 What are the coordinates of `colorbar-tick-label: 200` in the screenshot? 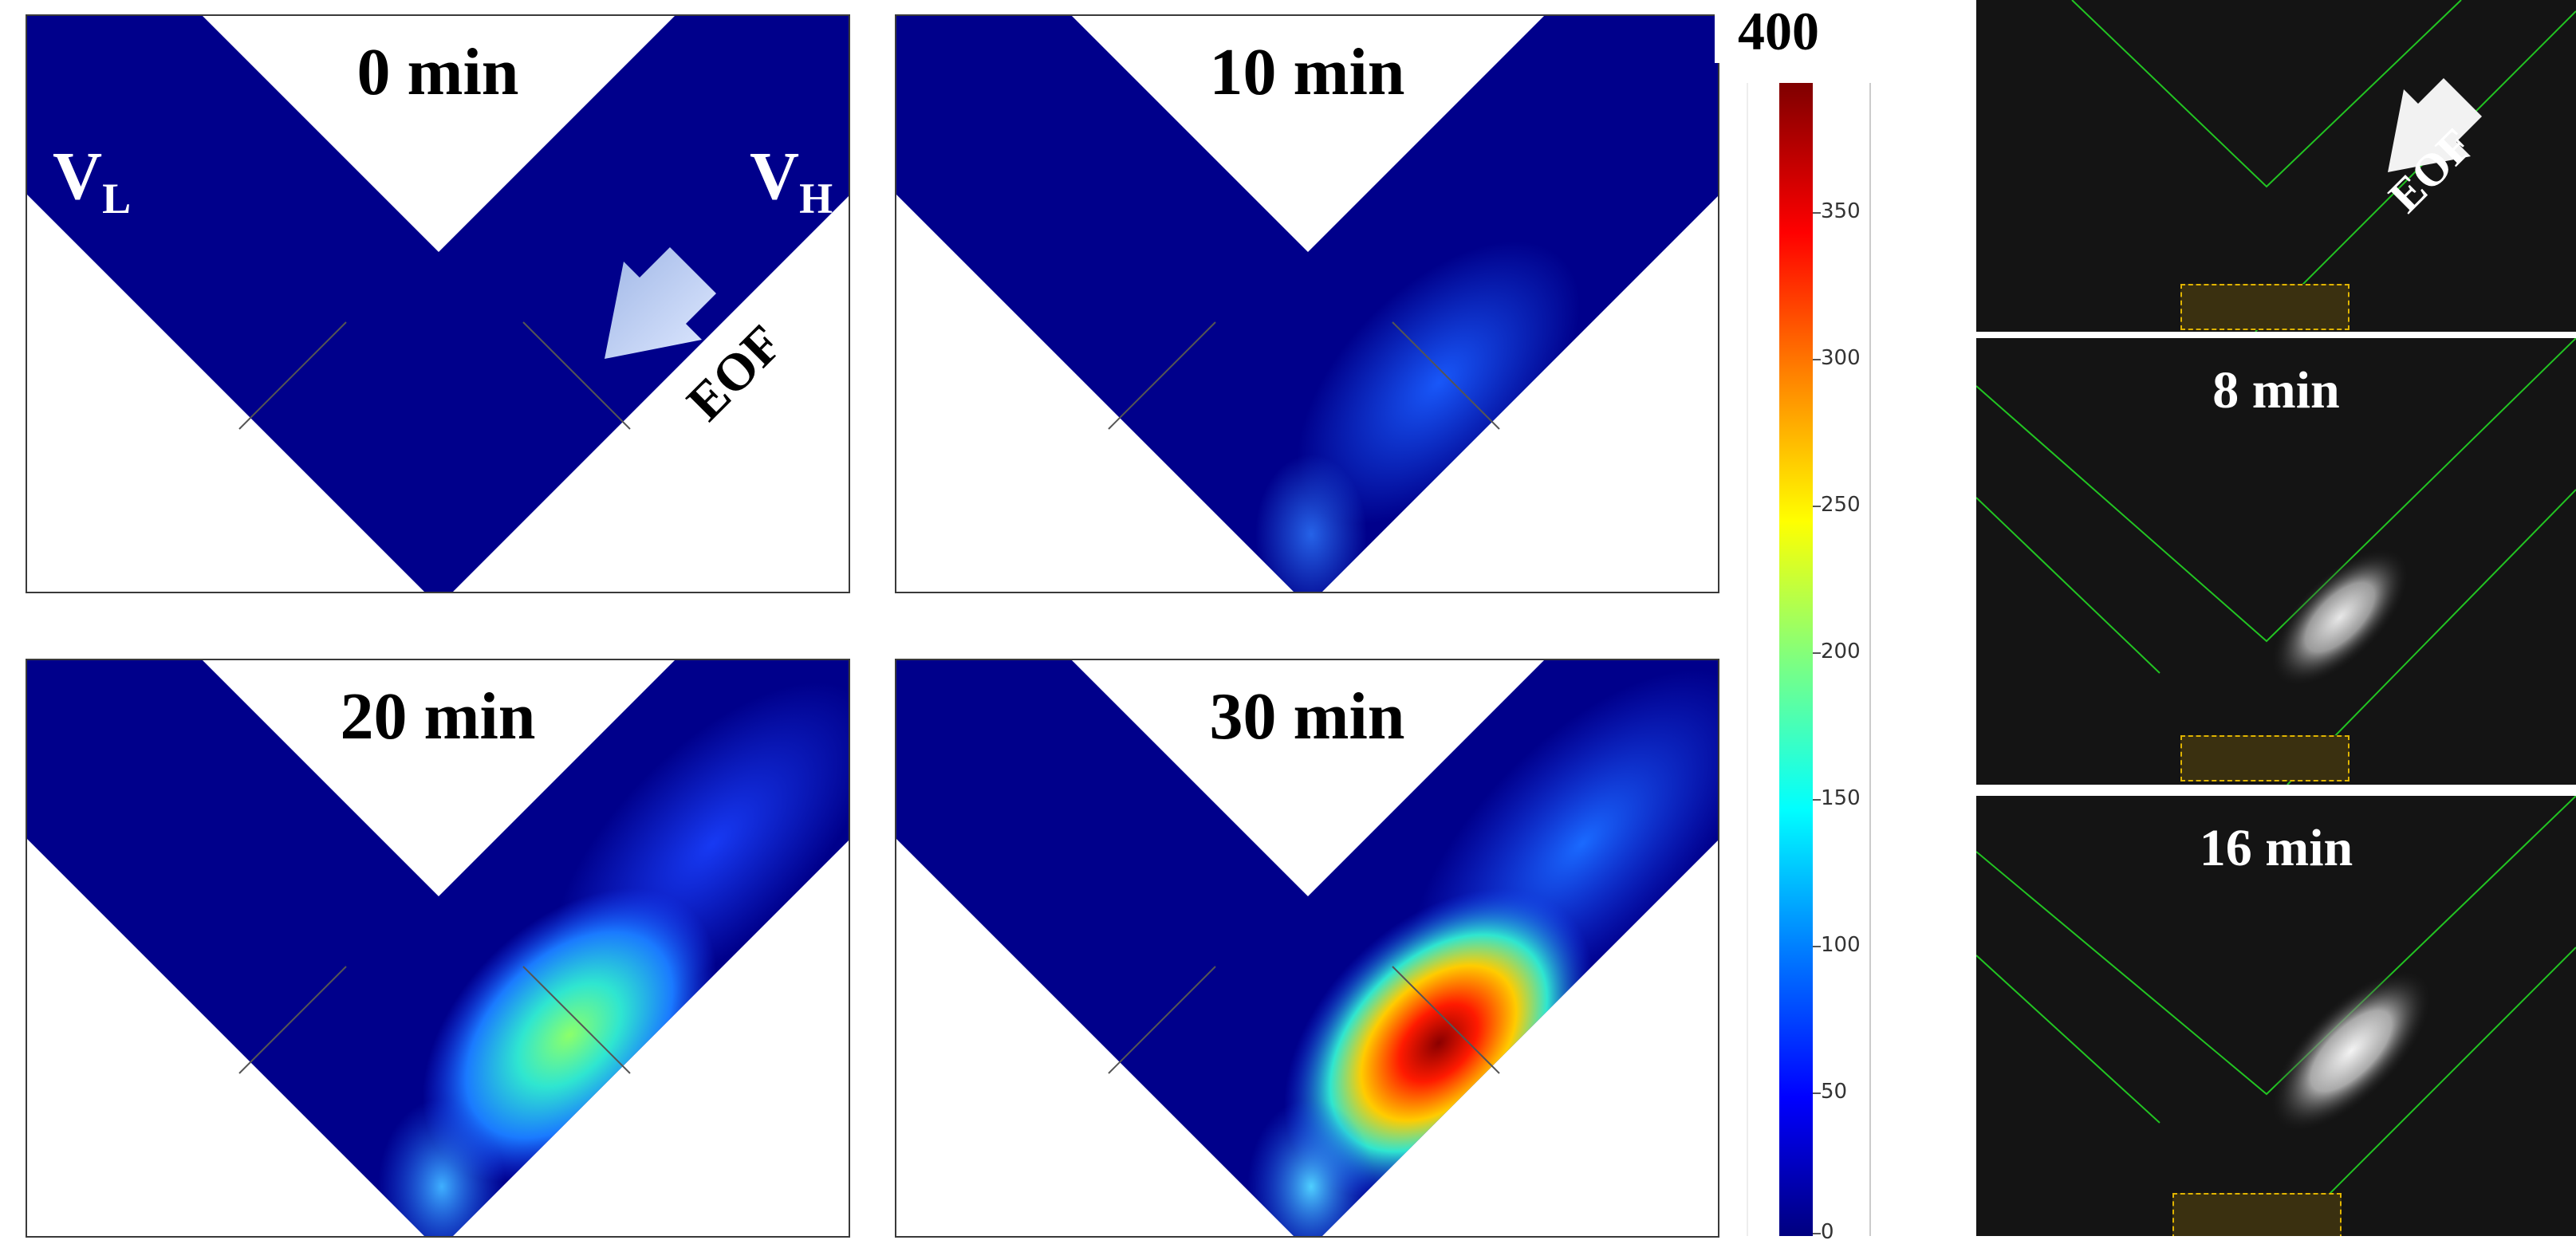 It's located at (1841, 651).